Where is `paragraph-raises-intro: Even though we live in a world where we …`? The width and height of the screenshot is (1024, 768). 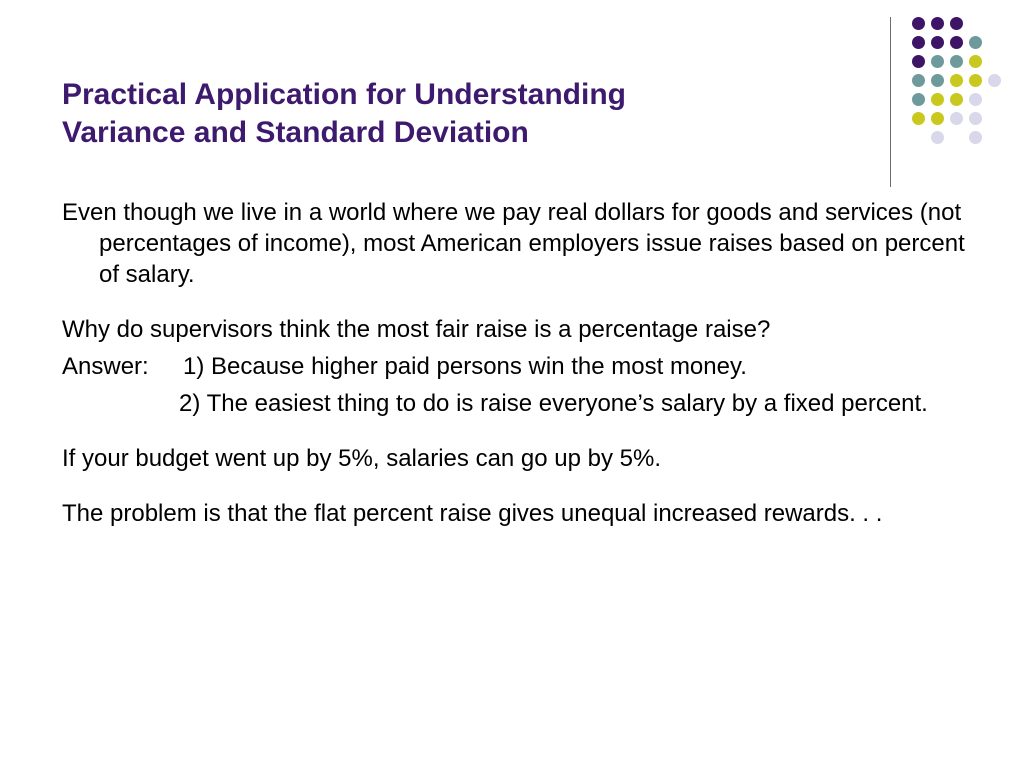 paragraph-raises-intro: Even though we live in a world where we … is located at coordinates (513, 243).